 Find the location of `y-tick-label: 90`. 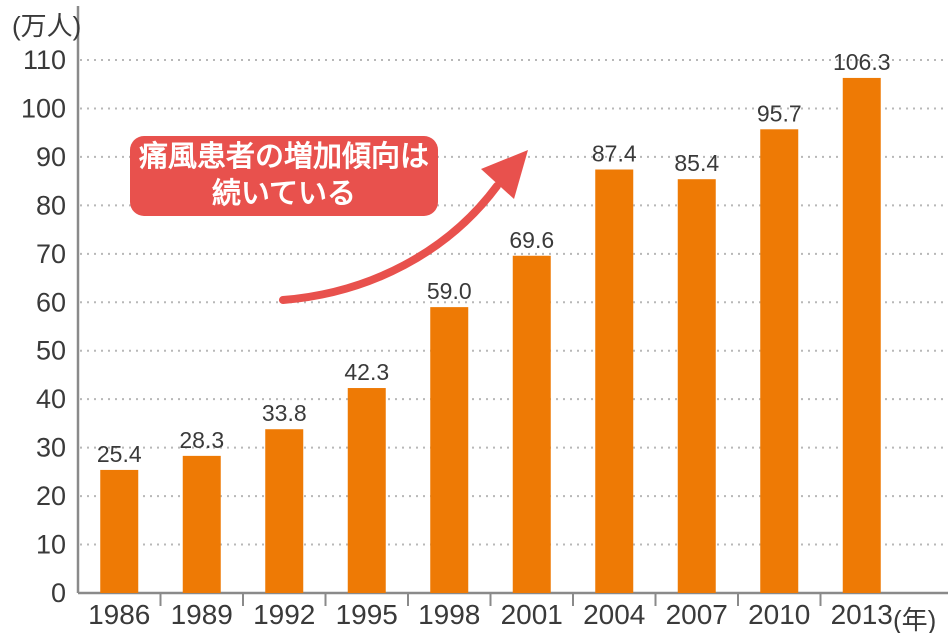

y-tick-label: 90 is located at coordinates (51, 157).